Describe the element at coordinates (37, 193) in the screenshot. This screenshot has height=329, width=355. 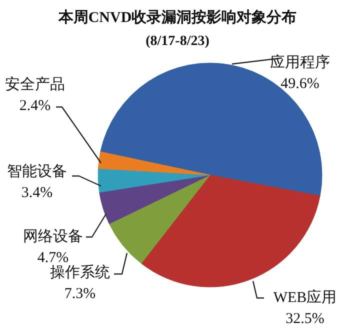
I see `data-label: 3.4%` at that location.